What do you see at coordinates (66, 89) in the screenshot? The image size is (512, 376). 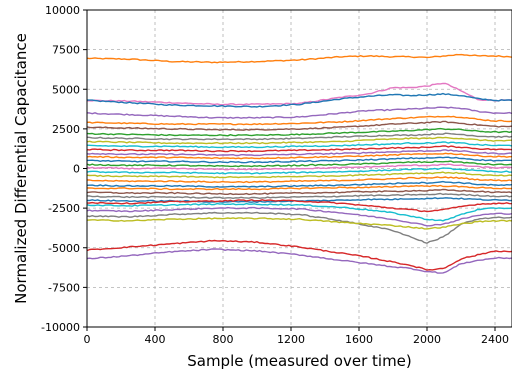 I see `y-tick-label: 5000` at bounding box center [66, 89].